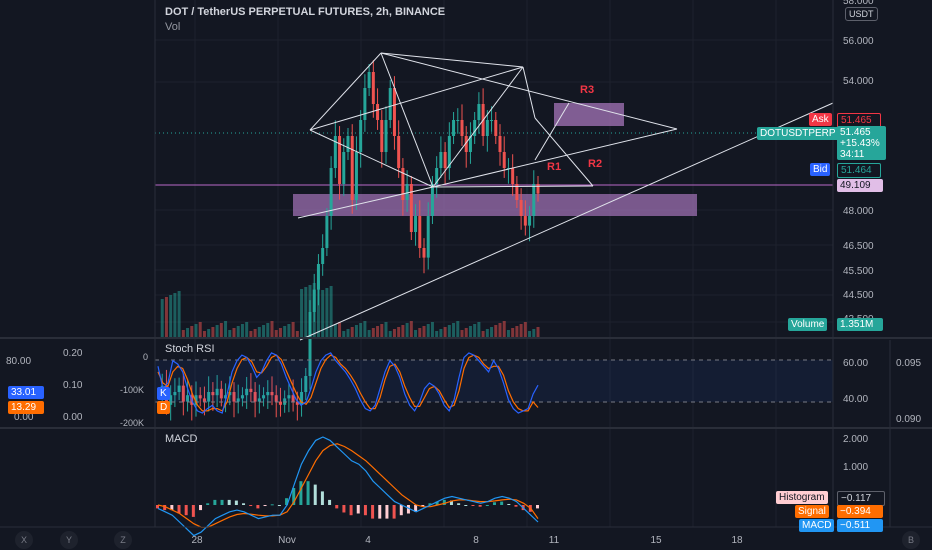 The height and width of the screenshot is (550, 932). Describe the element at coordinates (287, 540) in the screenshot. I see `time-tick: Nov` at that location.